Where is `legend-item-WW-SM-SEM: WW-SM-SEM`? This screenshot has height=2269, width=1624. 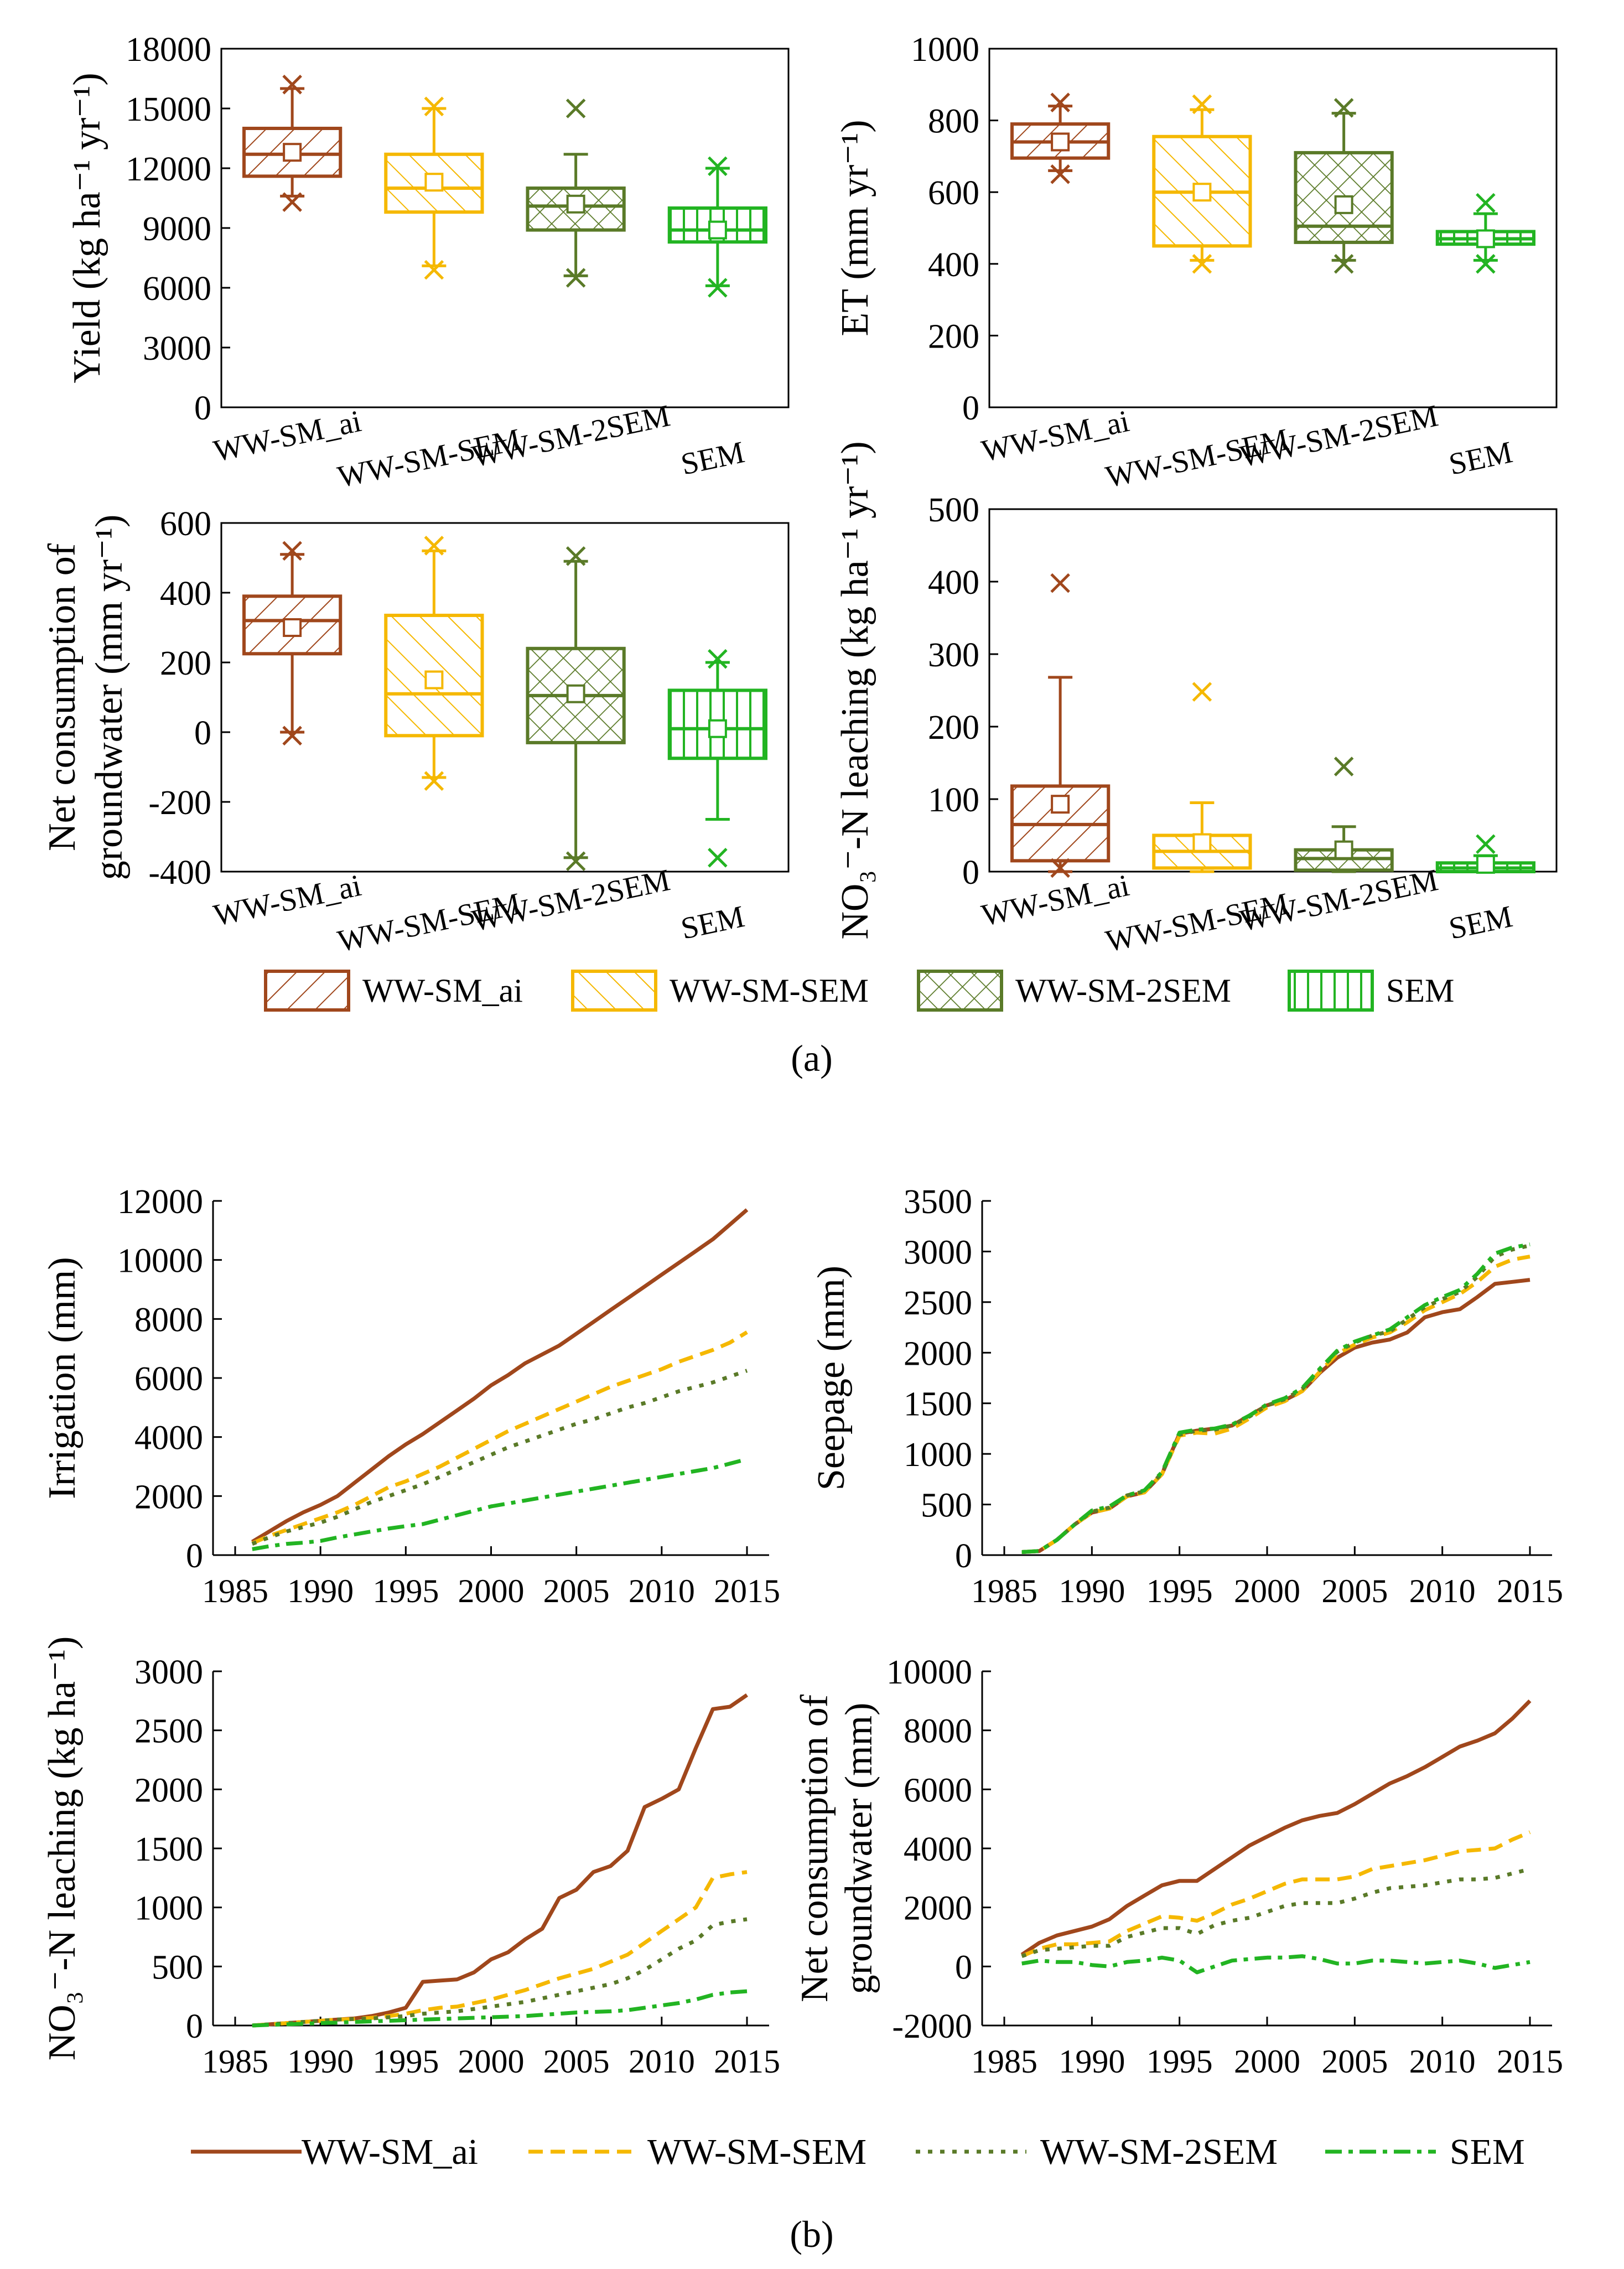
legend-item-WW-SM-SEM: WW-SM-SEM is located at coordinates (720, 991).